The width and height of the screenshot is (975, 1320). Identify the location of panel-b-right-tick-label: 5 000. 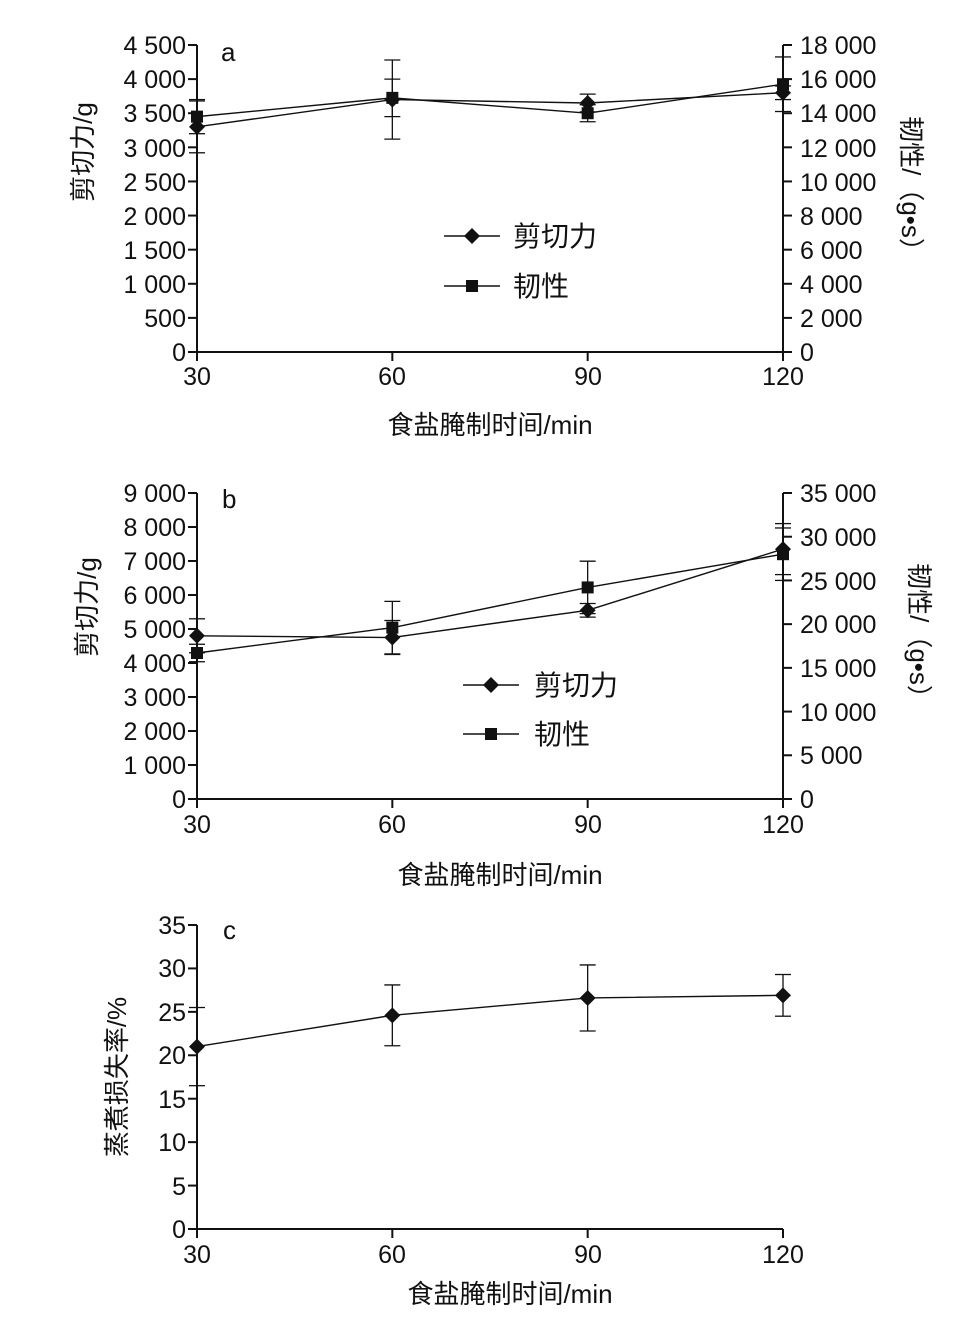
(831, 756).